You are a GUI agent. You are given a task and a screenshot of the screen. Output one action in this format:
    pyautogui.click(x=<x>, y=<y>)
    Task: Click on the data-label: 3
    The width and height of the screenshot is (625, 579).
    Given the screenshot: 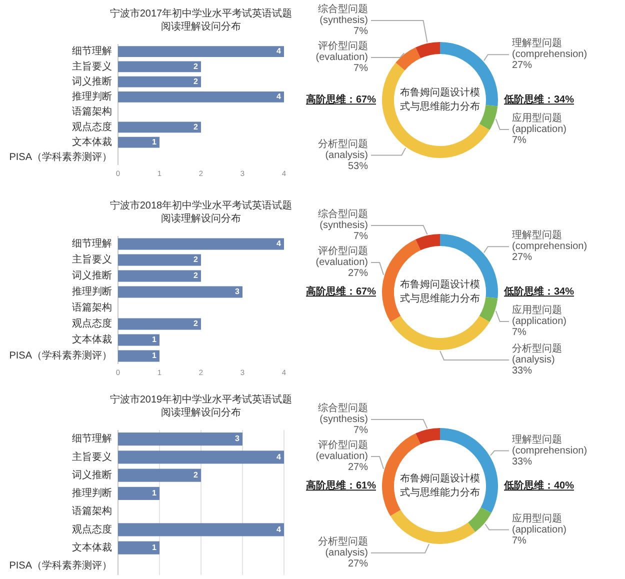 What is the action you would take?
    pyautogui.click(x=237, y=439)
    